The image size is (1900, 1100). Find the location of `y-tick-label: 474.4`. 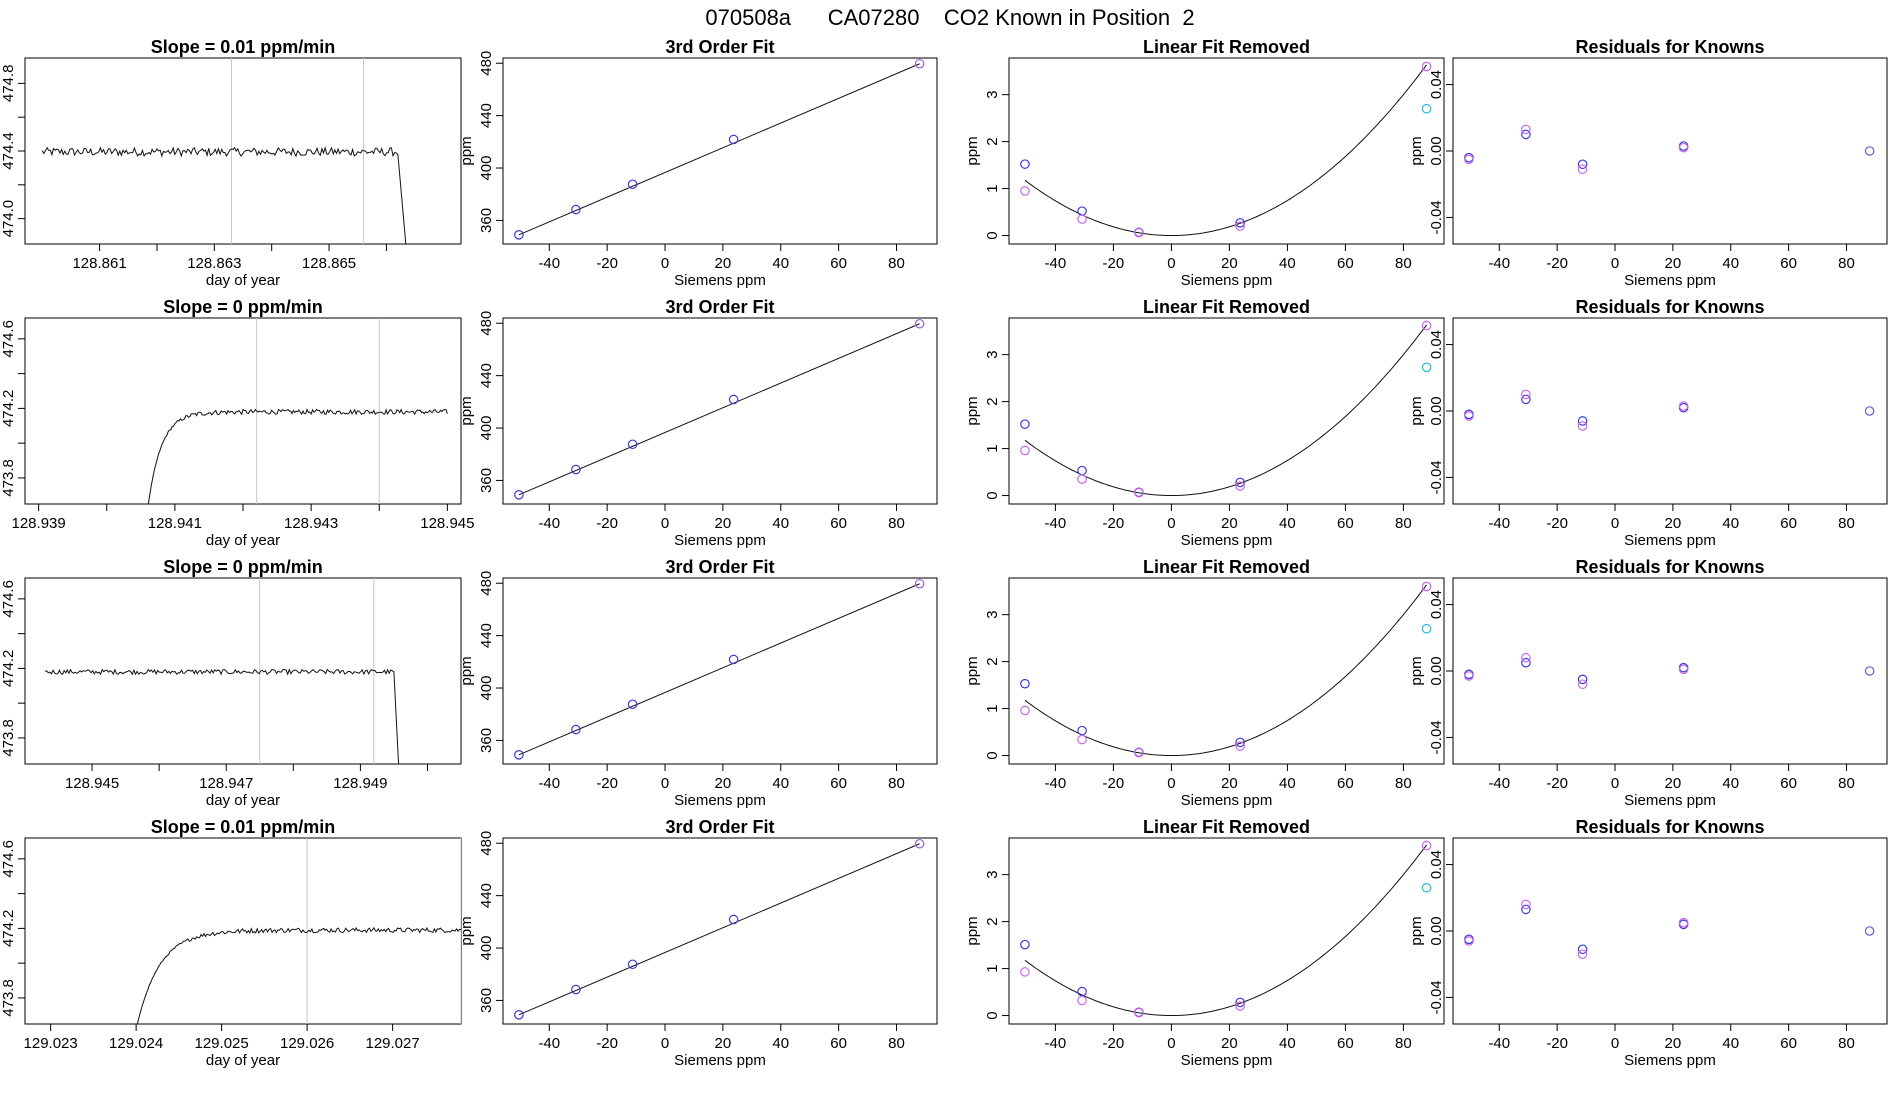

y-tick-label: 474.4 is located at coordinates (8, 151).